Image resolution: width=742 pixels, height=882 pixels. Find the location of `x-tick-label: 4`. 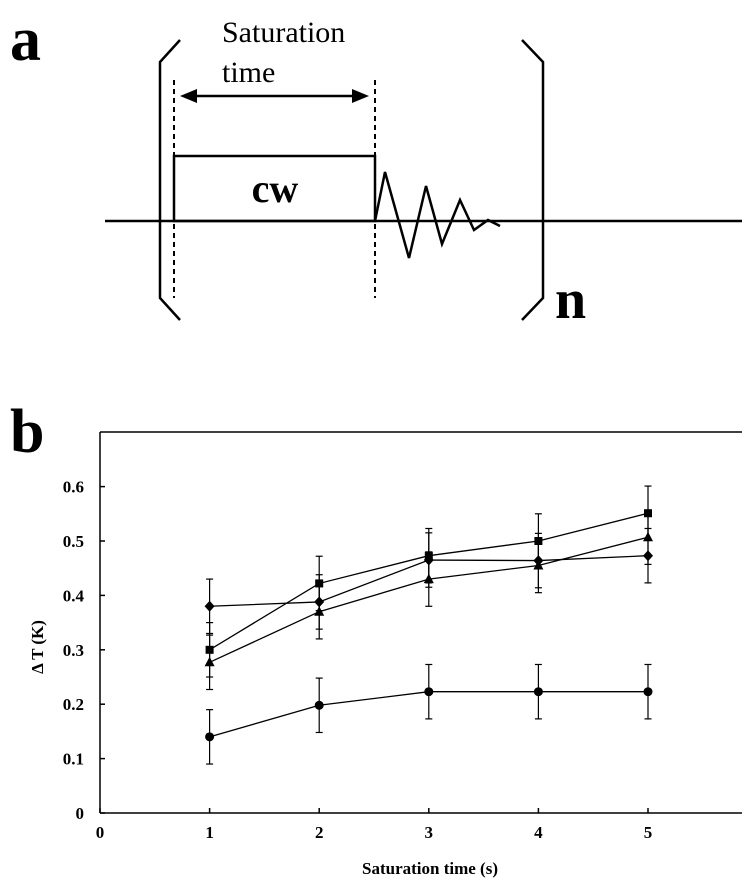

x-tick-label: 4 is located at coordinates (538, 832).